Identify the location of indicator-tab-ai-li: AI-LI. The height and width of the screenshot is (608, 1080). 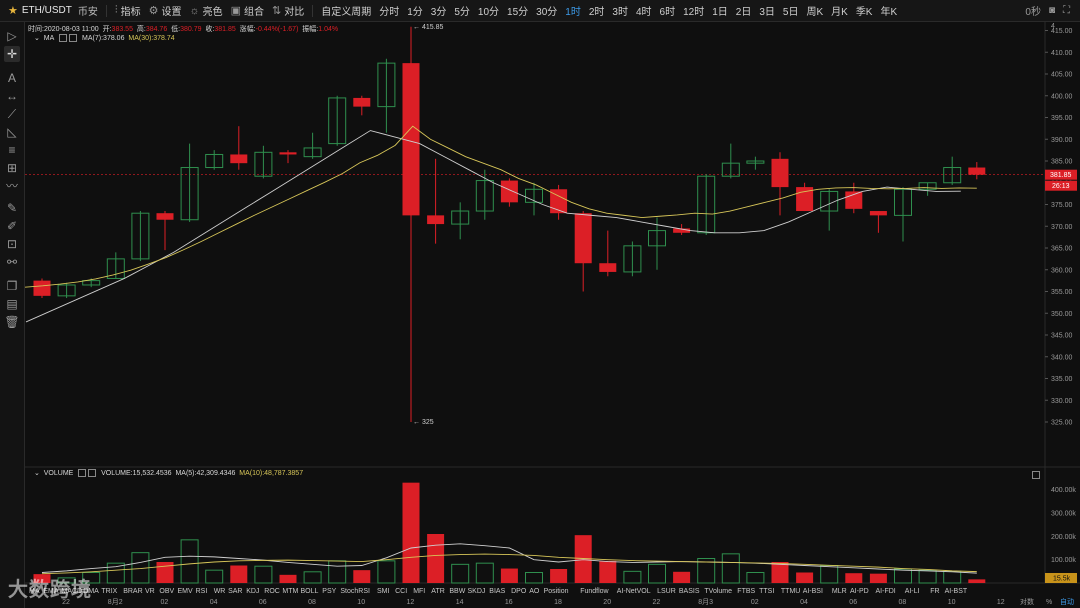
(912, 591).